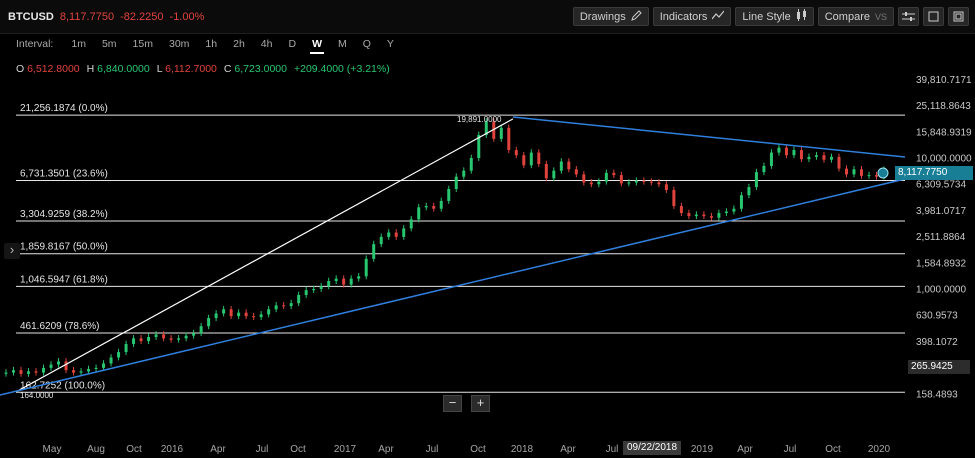  Describe the element at coordinates (941, 237) in the screenshot. I see `y-tick-label: 2,511.8864` at that location.